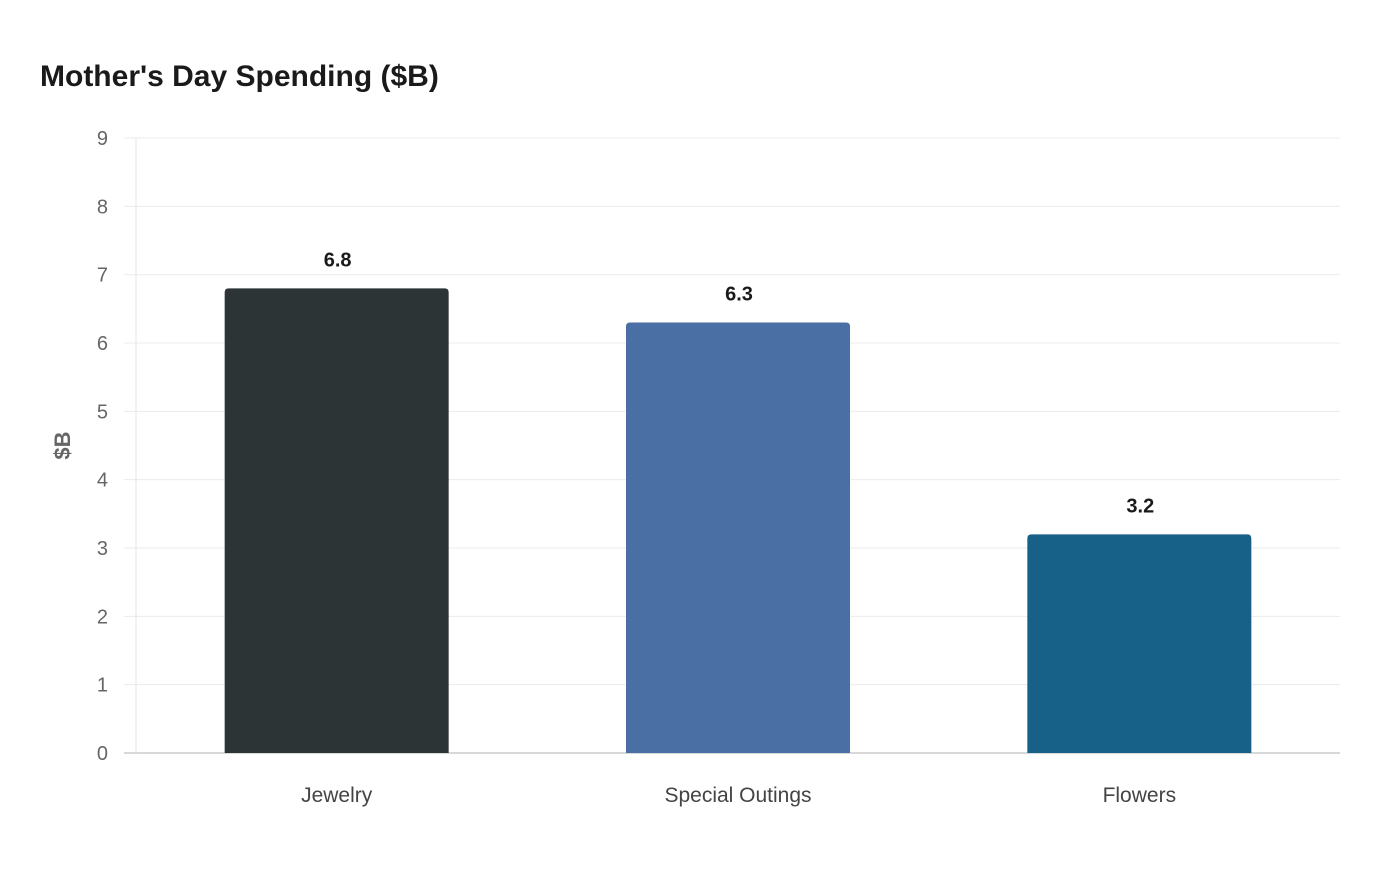 Image resolution: width=1400 pixels, height=880 pixels. Describe the element at coordinates (102, 139) in the screenshot. I see `y-tick-label: 9` at that location.